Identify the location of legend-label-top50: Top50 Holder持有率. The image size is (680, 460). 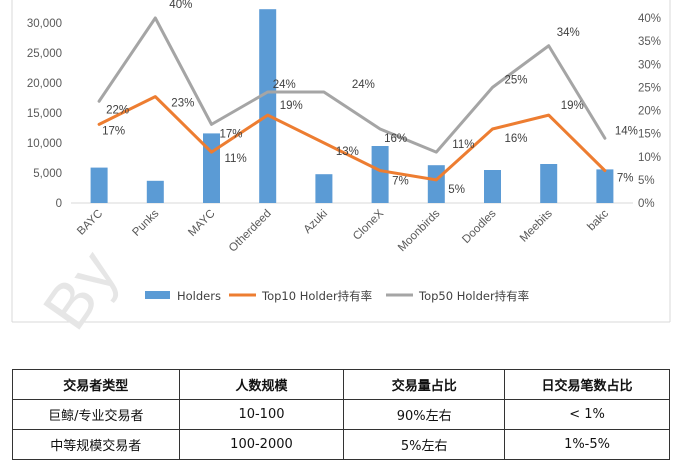
(473, 296).